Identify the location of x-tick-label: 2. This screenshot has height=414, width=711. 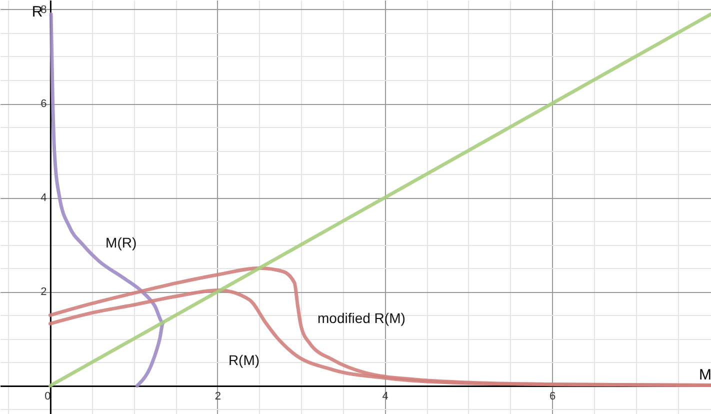
(218, 396).